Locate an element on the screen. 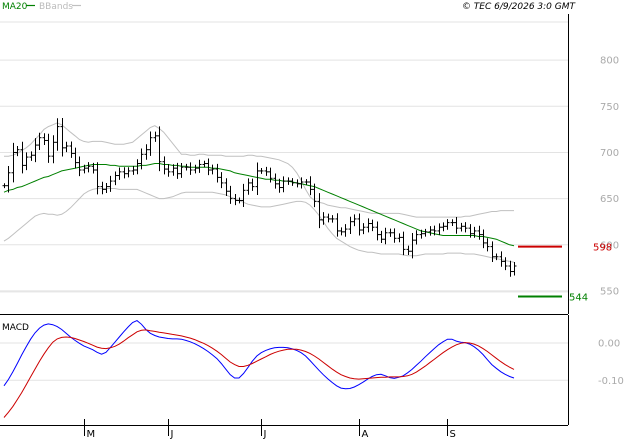 This screenshot has width=627, height=440. support-resistance: 598 544 is located at coordinates (565, 273).